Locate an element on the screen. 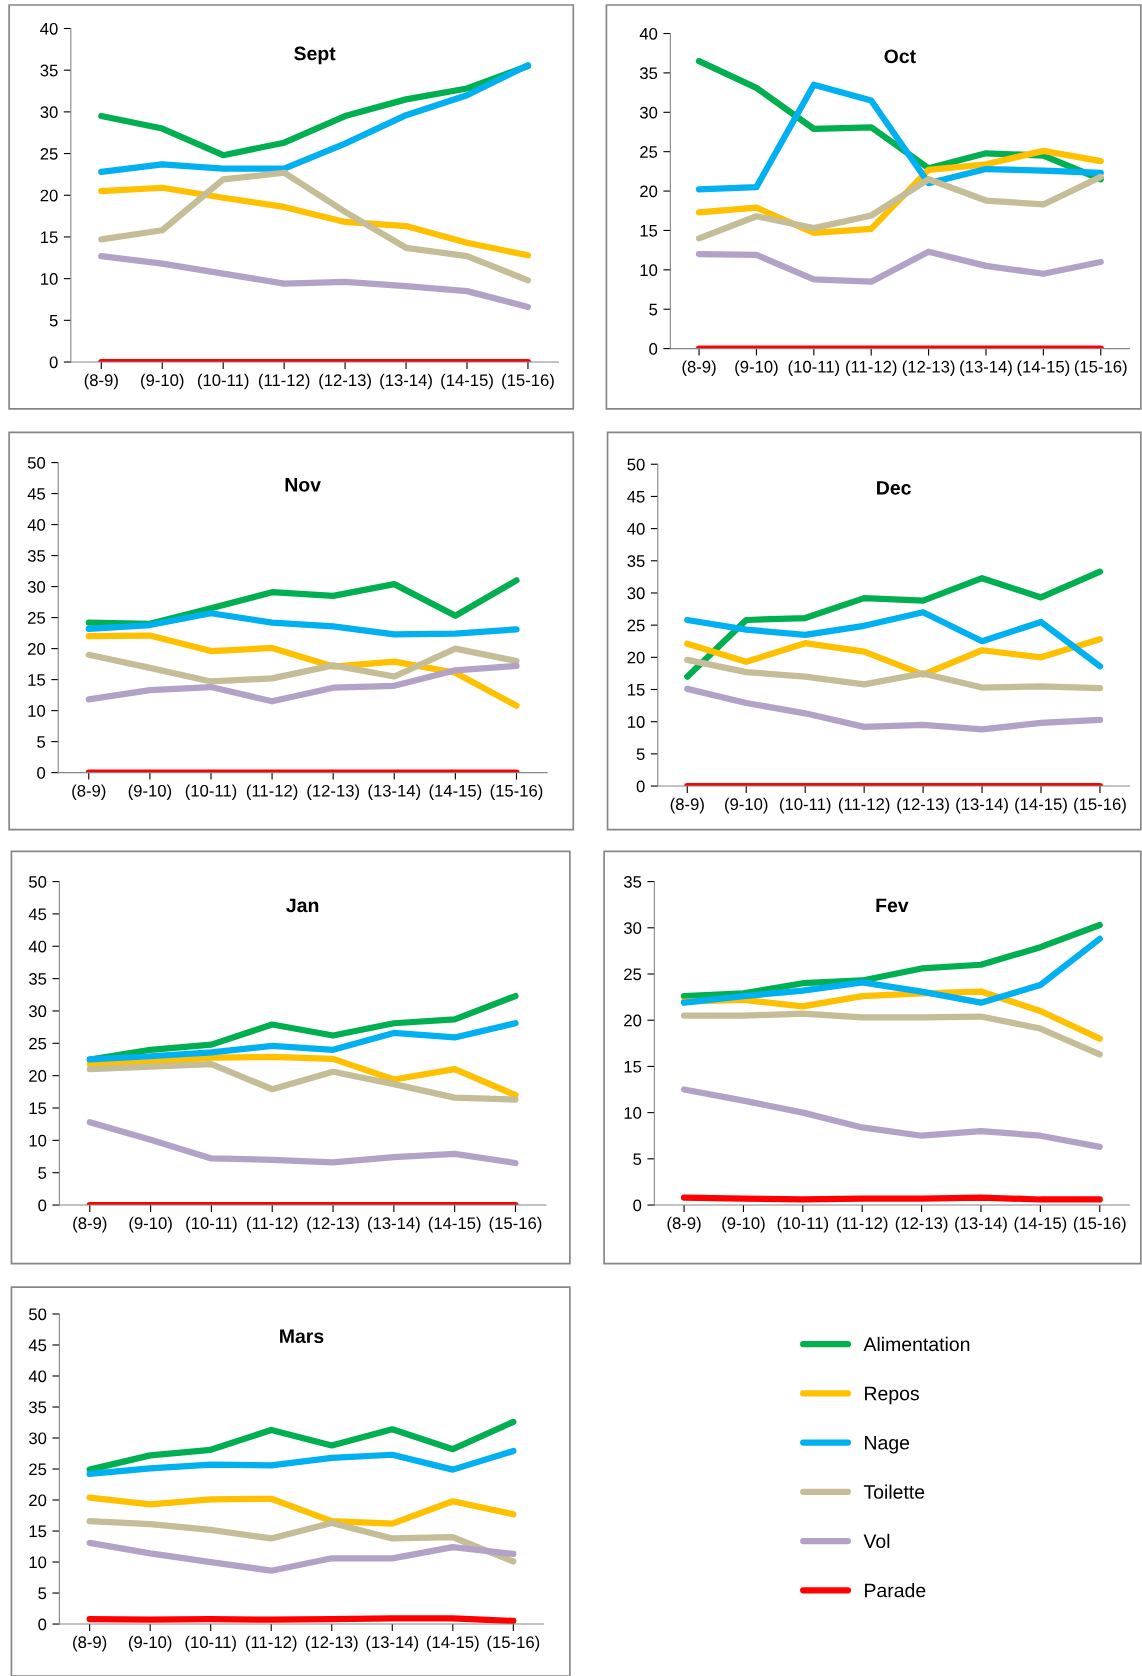  legend-label: Alimentation is located at coordinates (916, 1344).